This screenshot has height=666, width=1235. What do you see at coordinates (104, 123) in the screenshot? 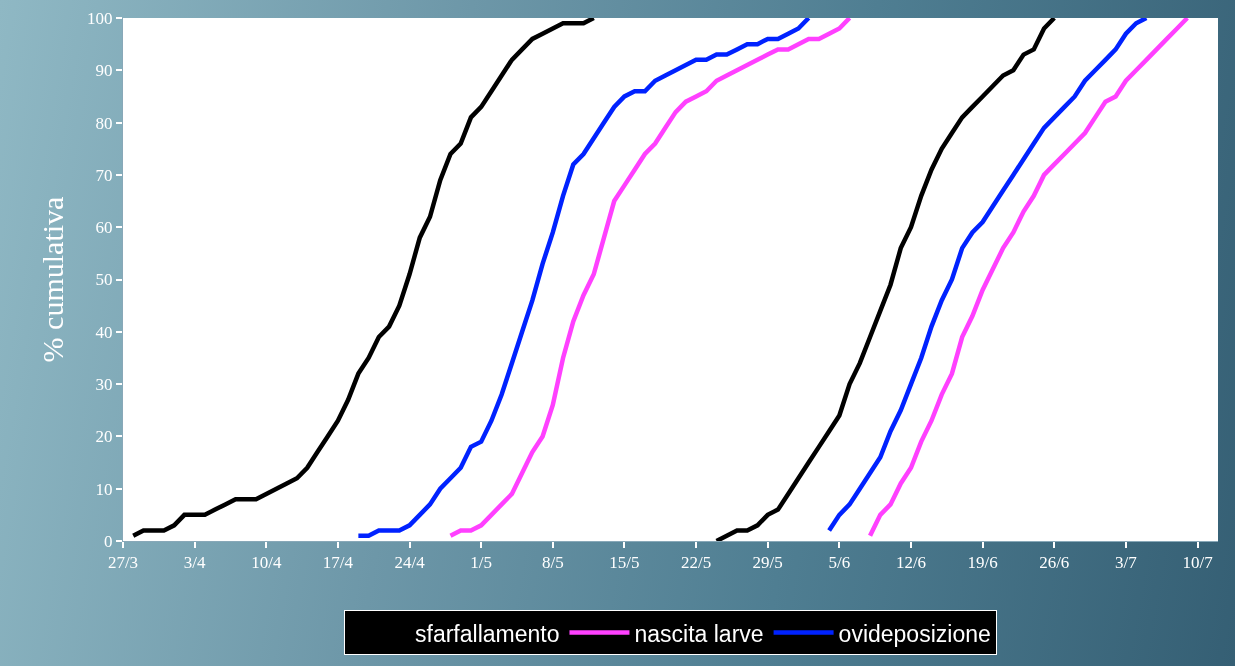
I see `y-tick-label: 80` at bounding box center [104, 123].